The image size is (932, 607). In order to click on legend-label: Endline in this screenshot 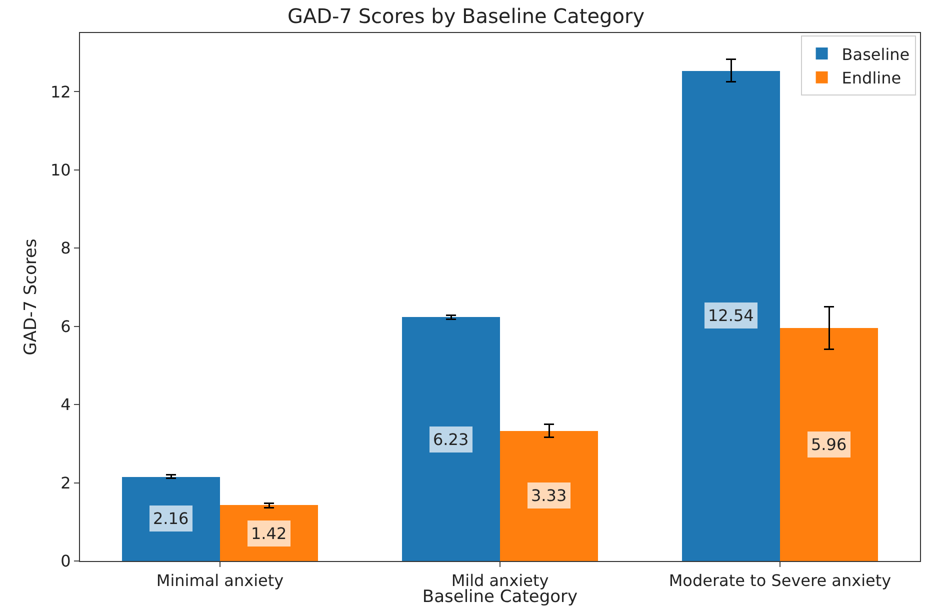, I will do `click(872, 78)`.